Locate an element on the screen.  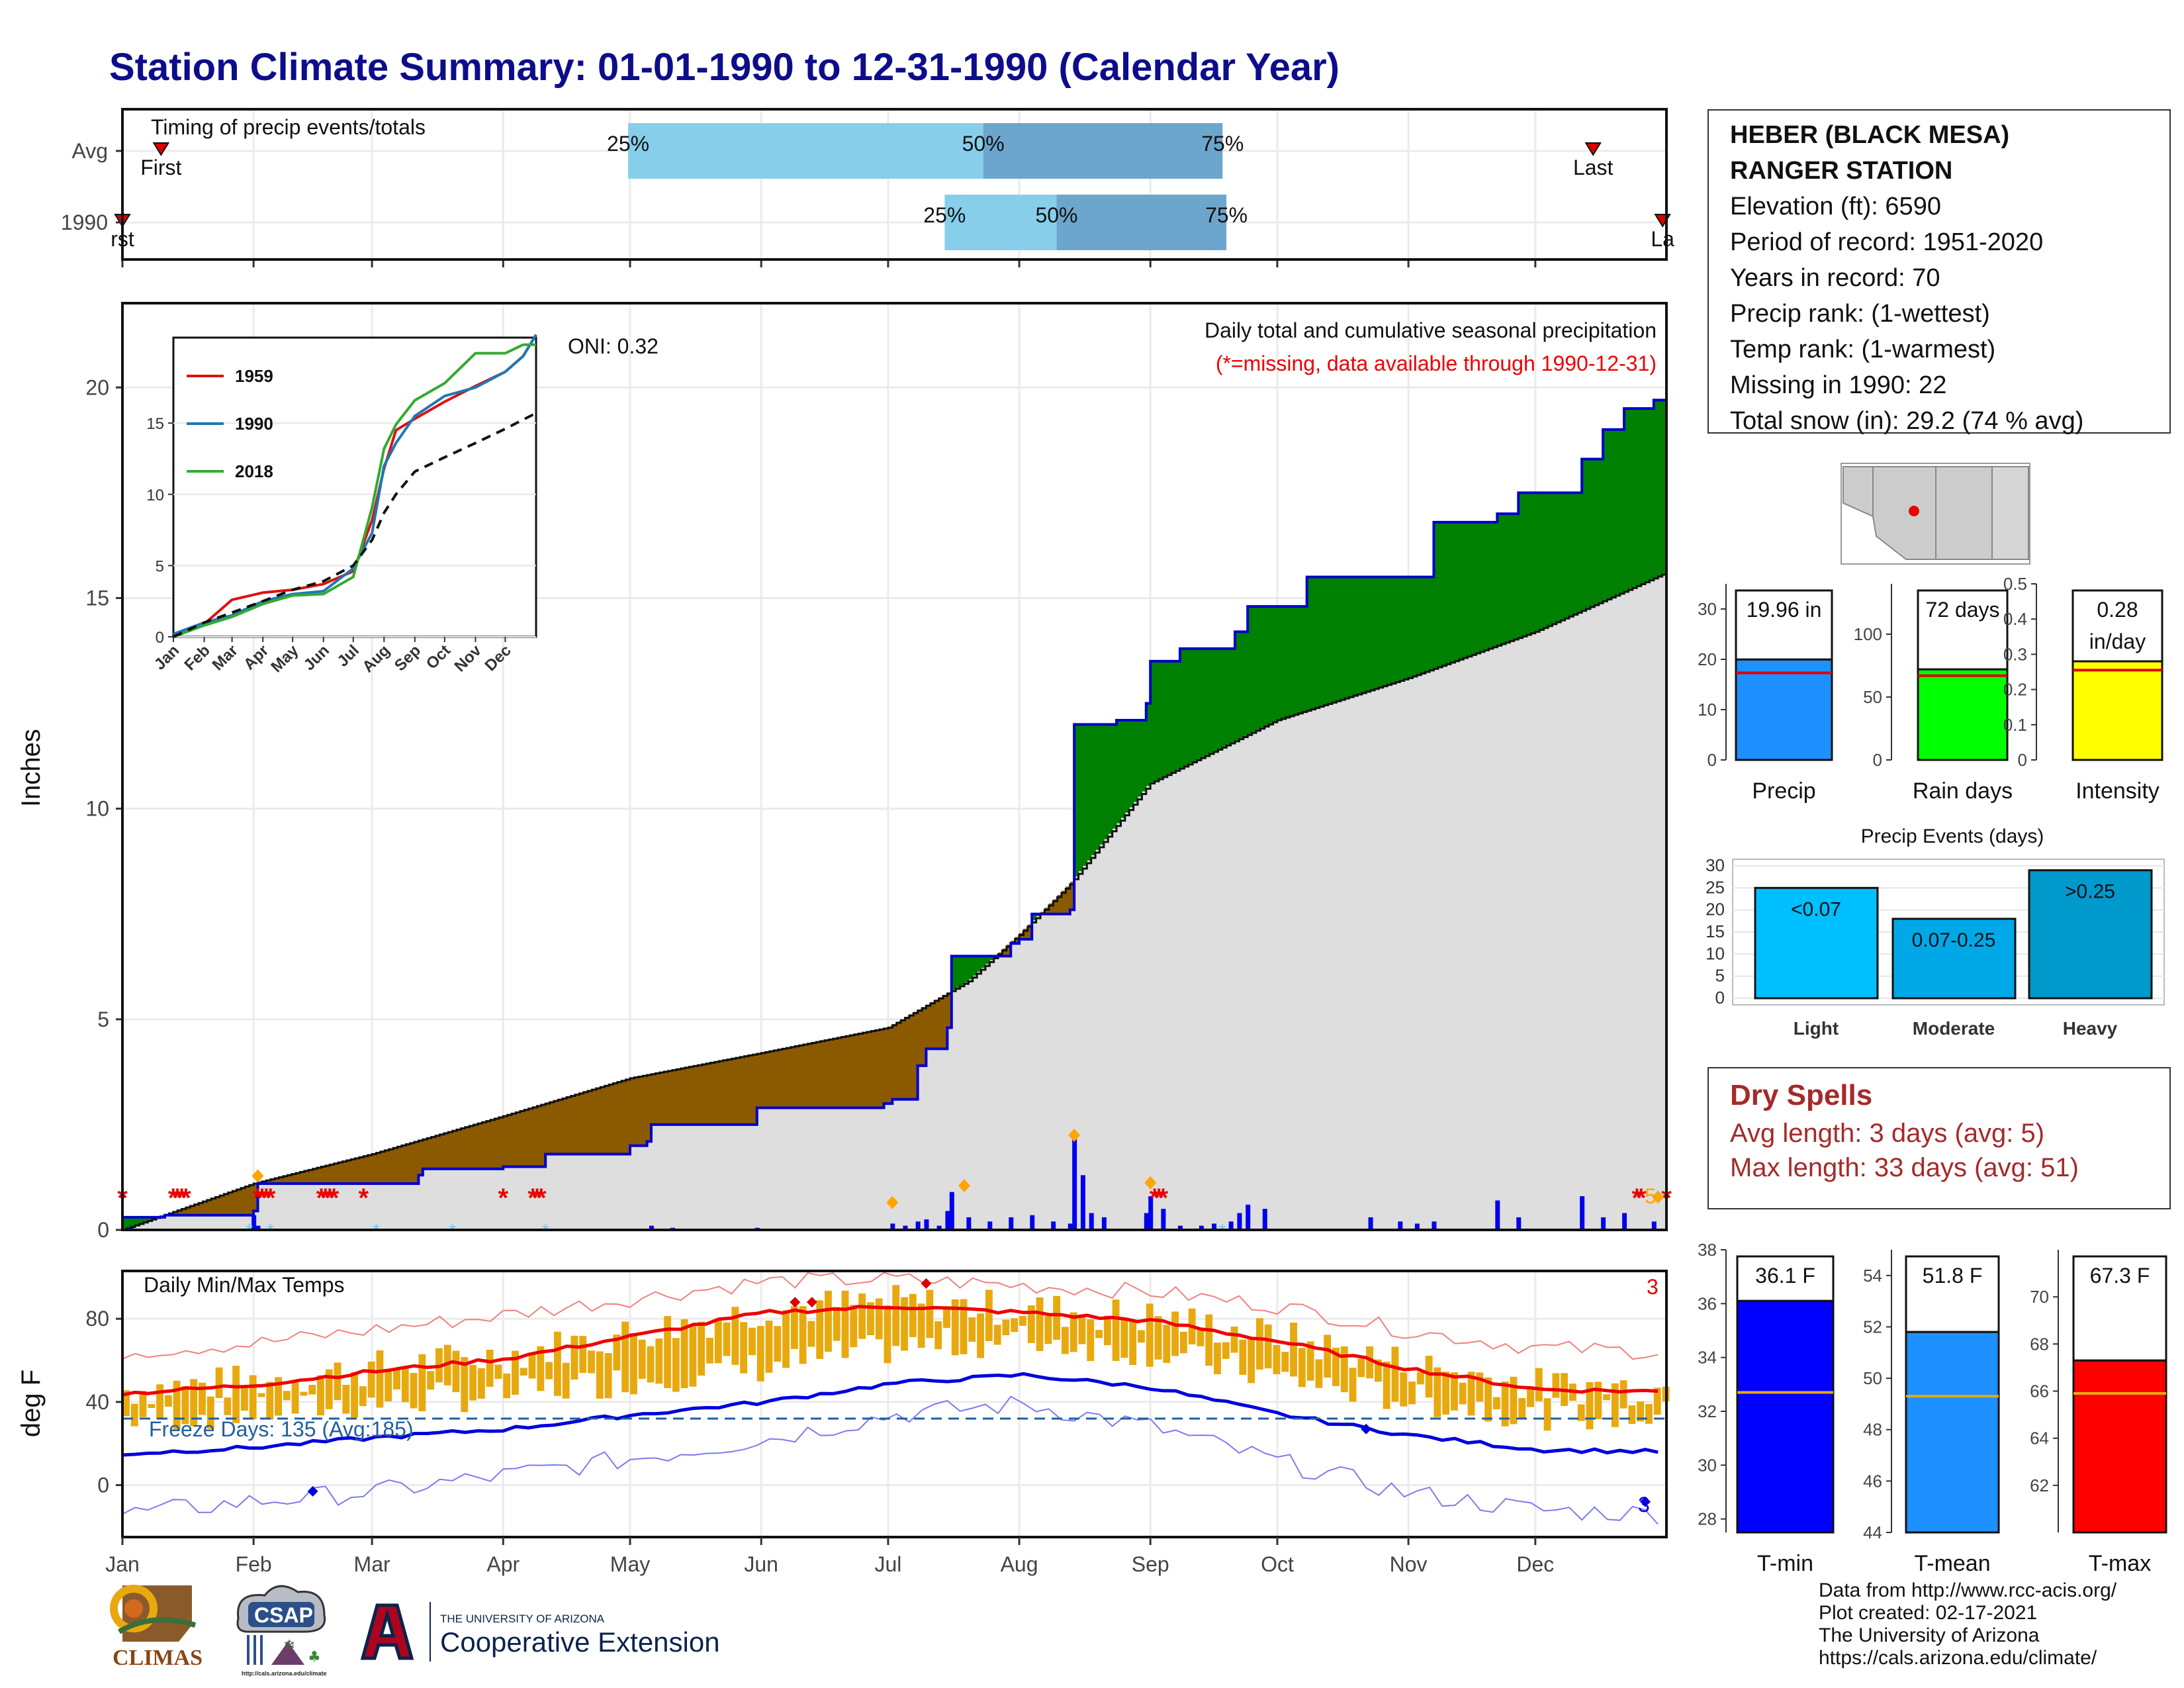
month-tick-label: May is located at coordinates (630, 1564).